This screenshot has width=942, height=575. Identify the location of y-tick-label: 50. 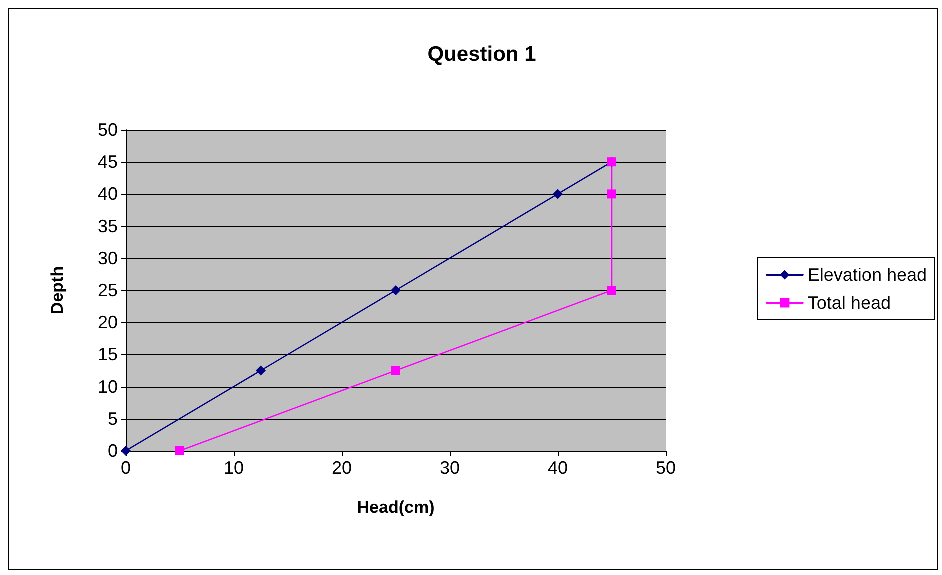
(108, 130).